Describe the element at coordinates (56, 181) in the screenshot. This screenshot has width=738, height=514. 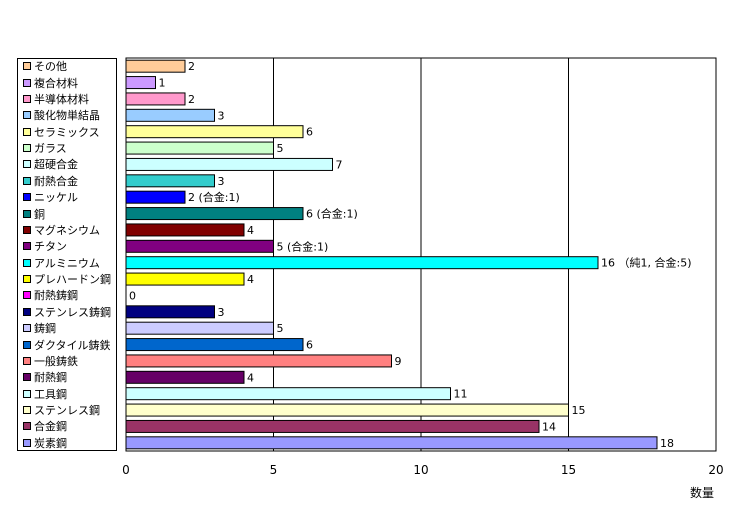
I see `legend-label: 耐熱合金` at that location.